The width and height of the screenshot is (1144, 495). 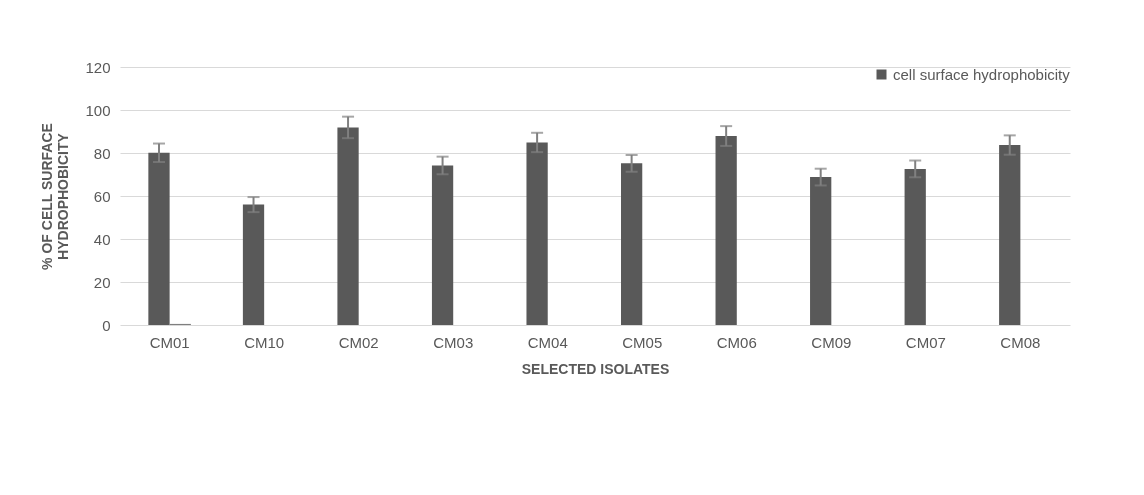 What do you see at coordinates (102, 196) in the screenshot?
I see `y-tick-label: 60` at bounding box center [102, 196].